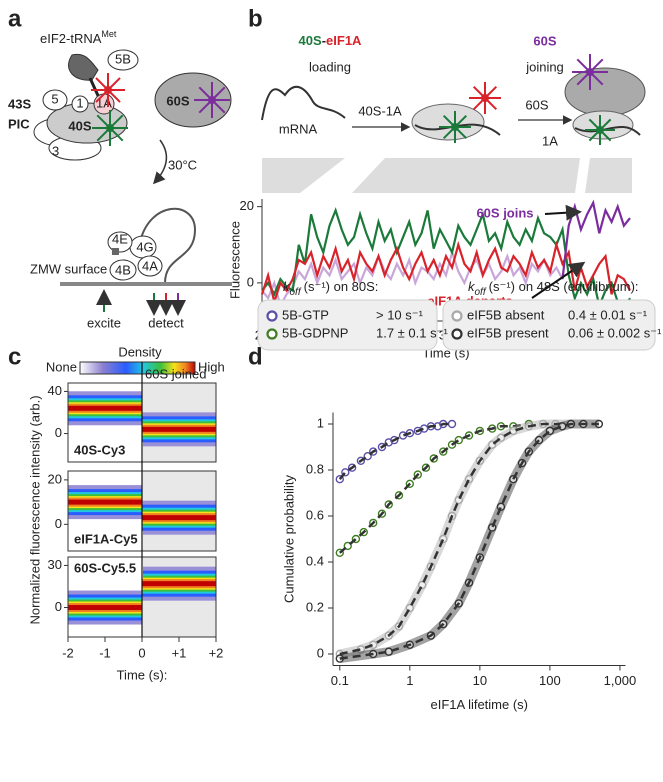  I want to click on legend-rate: 0.4 ± 0.01 s⁻¹, so click(608, 314).